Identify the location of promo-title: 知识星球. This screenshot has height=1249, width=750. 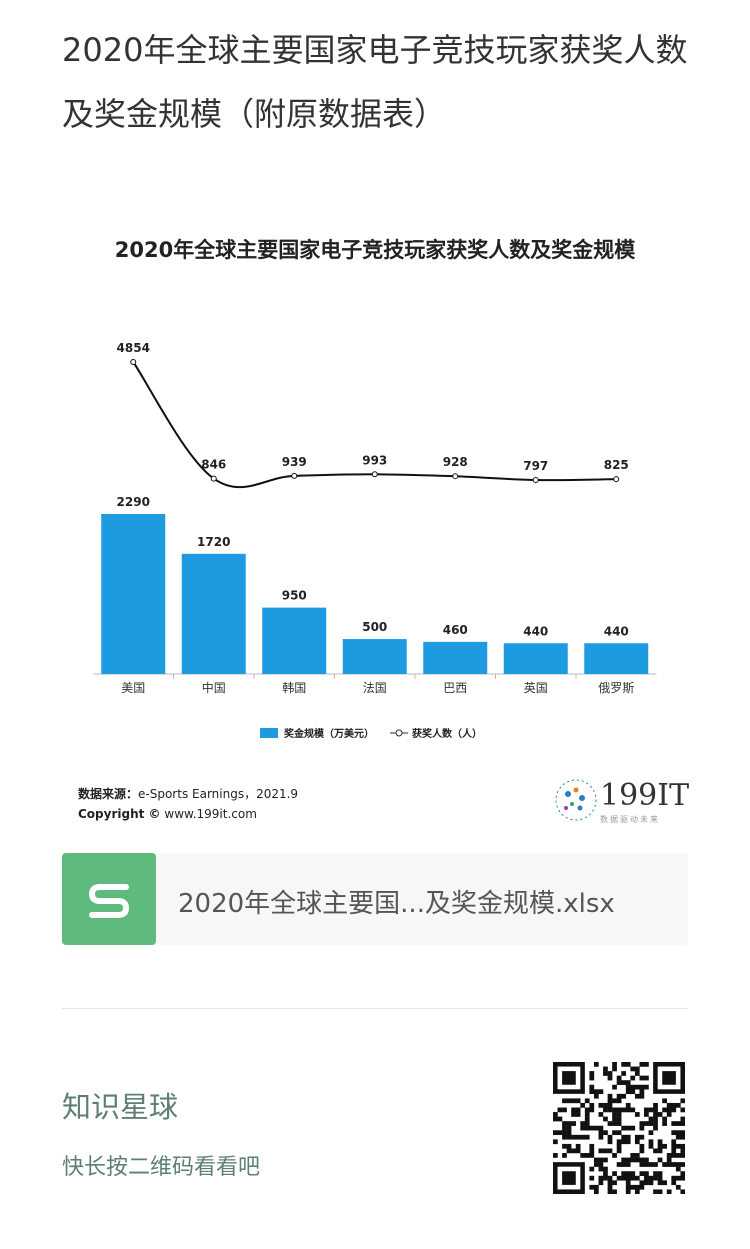
(120, 1107).